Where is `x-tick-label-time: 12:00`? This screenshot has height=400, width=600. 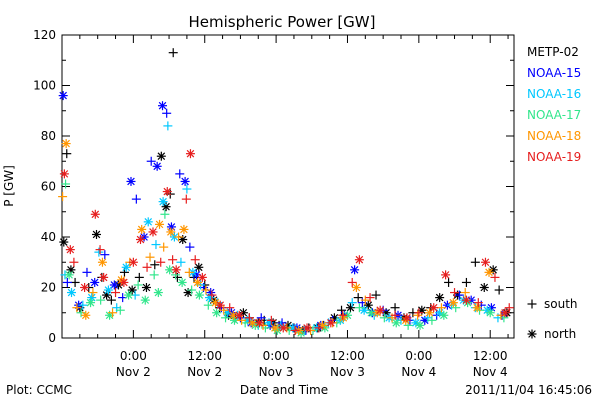 x-tick-label-time: 12:00 is located at coordinates (347, 356).